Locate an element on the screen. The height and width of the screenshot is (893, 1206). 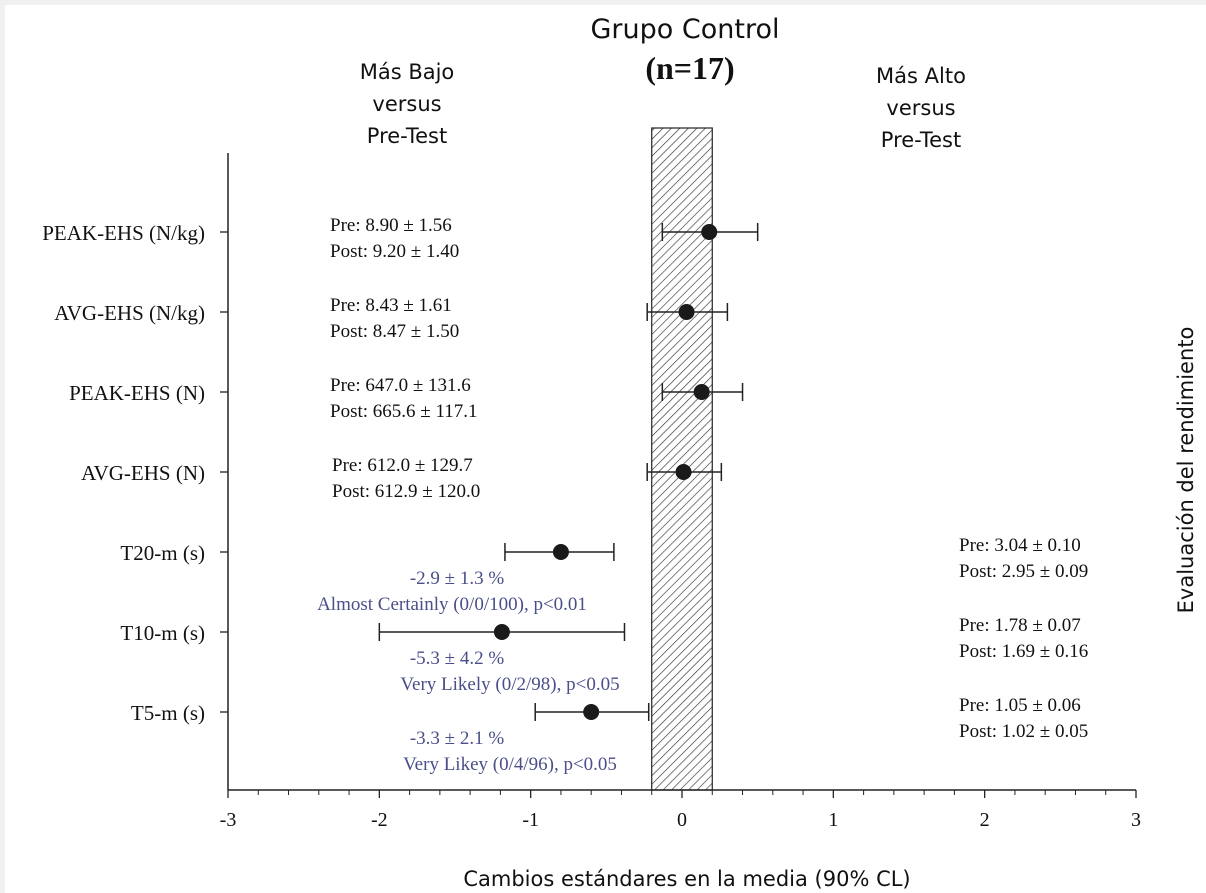
right-header-line: versus is located at coordinates (920, 108).